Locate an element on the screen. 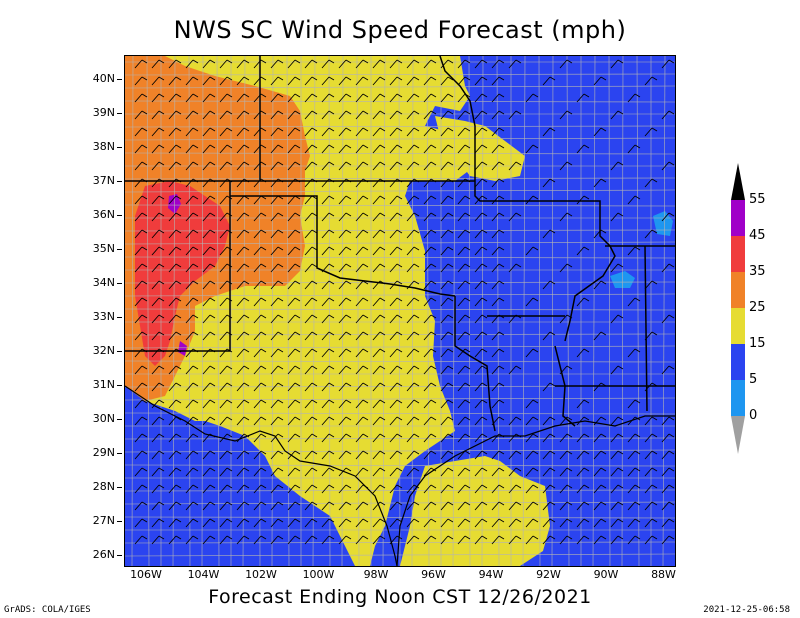 The width and height of the screenshot is (800, 618). latitude-label: 33N is located at coordinates (102, 316).